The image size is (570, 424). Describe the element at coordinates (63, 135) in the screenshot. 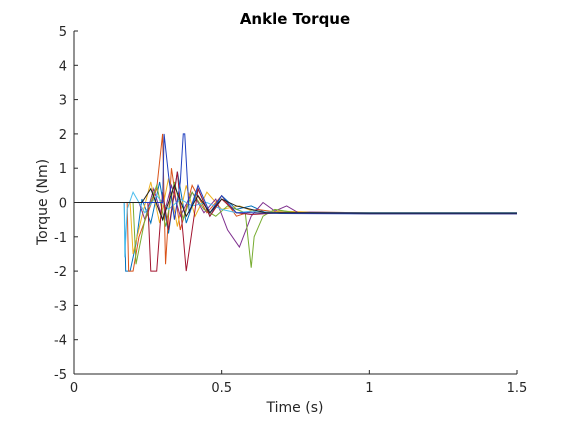

I see `y-tick-label: 2` at that location.